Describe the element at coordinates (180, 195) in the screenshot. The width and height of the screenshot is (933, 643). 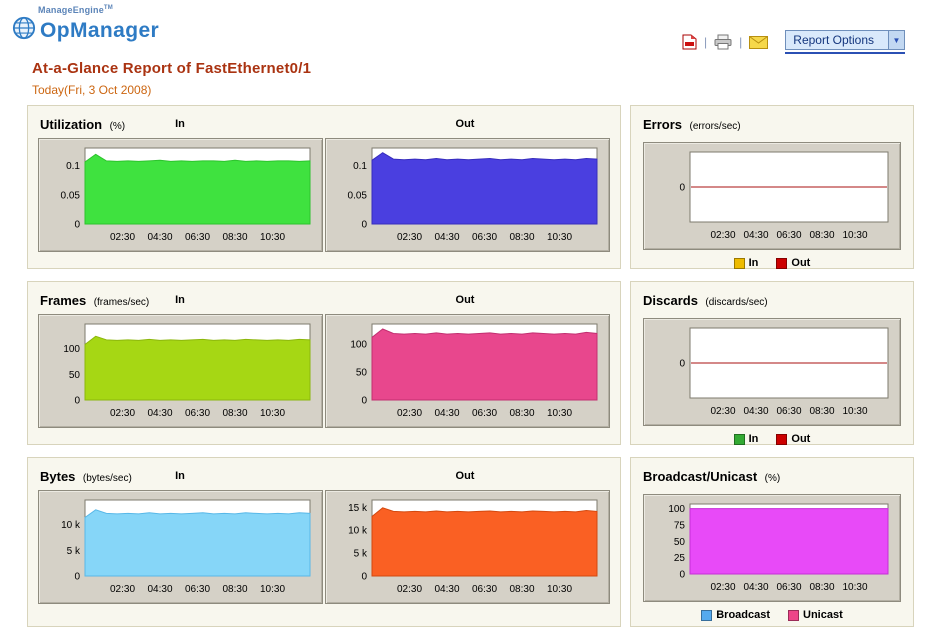
I see `utilization-in-chart: 0.1 0.05 0 02:30 04:30 06:30 08:30 10:30` at that location.